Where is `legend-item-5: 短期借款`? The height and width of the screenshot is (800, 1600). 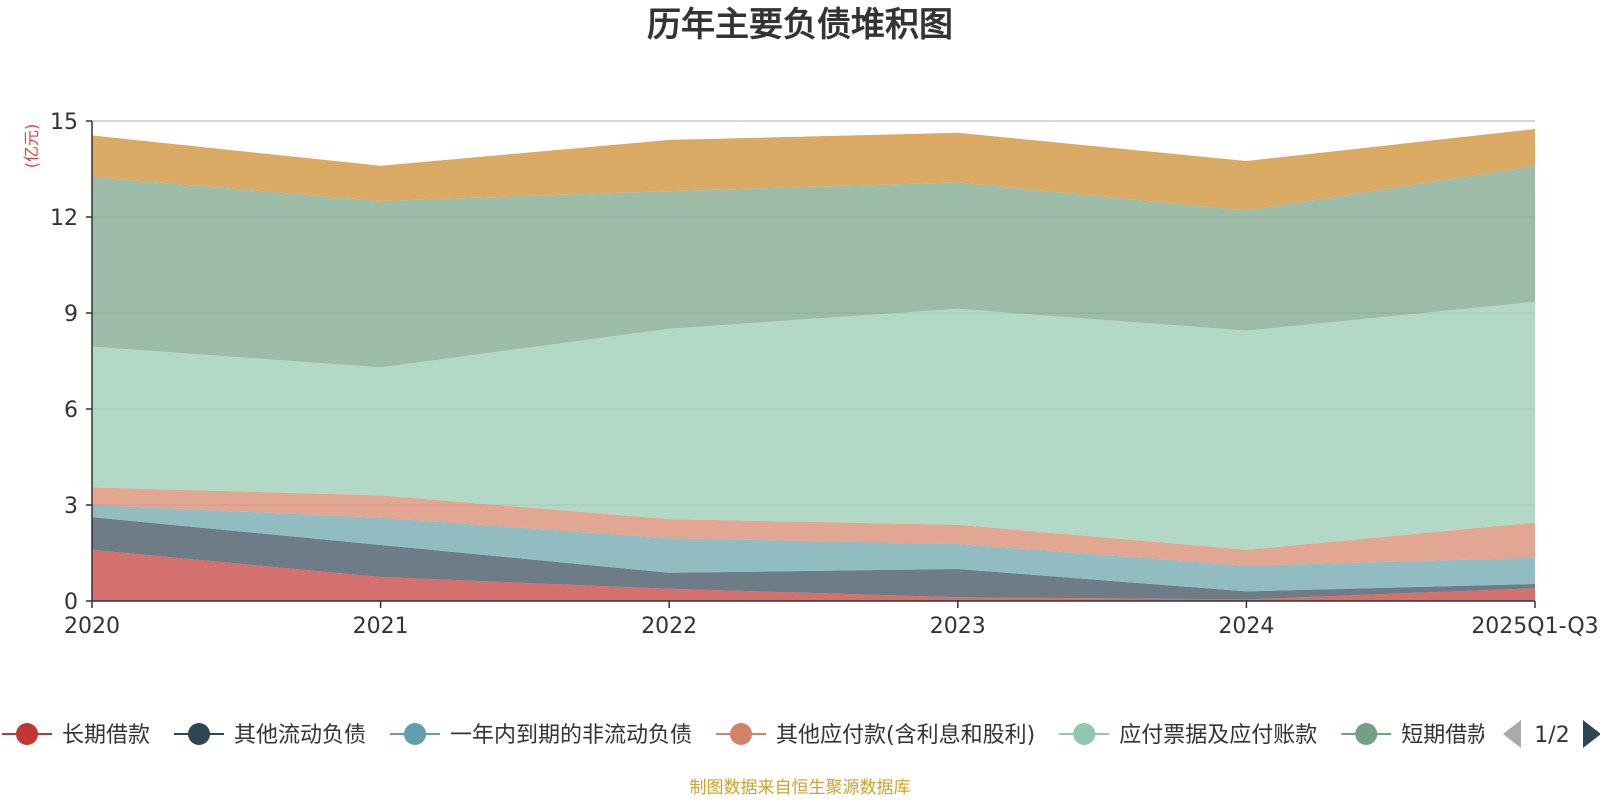 legend-item-5: 短期借款 is located at coordinates (1415, 735).